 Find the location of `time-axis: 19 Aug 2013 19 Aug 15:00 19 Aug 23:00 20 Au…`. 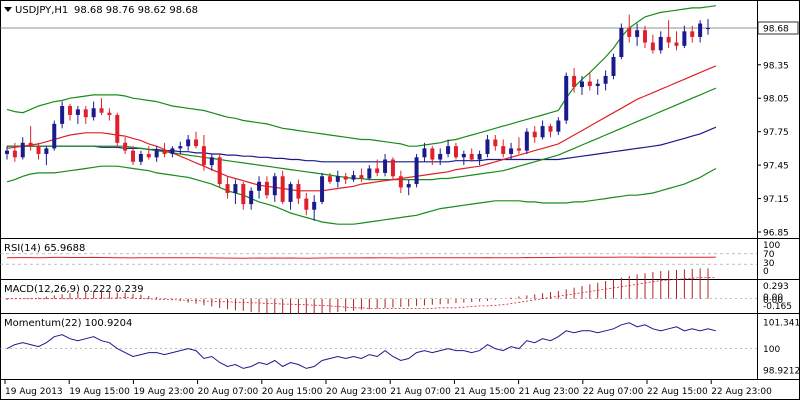

time-axis: 19 Aug 2013 19 Aug 15:00 19 Aug 23:00 20 Au… is located at coordinates (388, 388).